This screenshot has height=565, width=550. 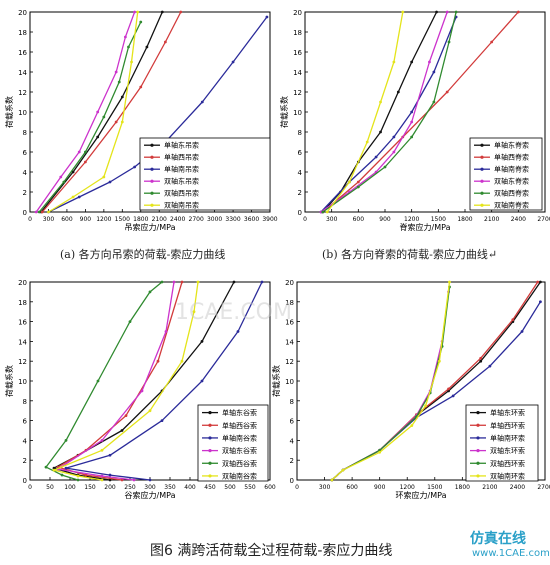 What do you see at coordinates (22, 283) in the screenshot?
I see `y-tick-label: 20` at bounding box center [22, 283].